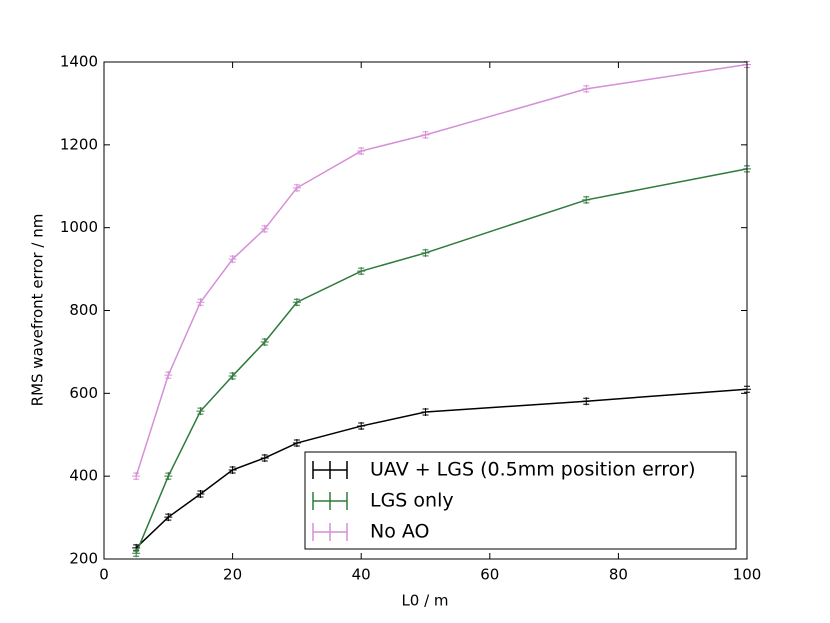 The width and height of the screenshot is (830, 623). Describe the element at coordinates (424, 601) in the screenshot. I see `x-axis-label: L0 / m` at that location.